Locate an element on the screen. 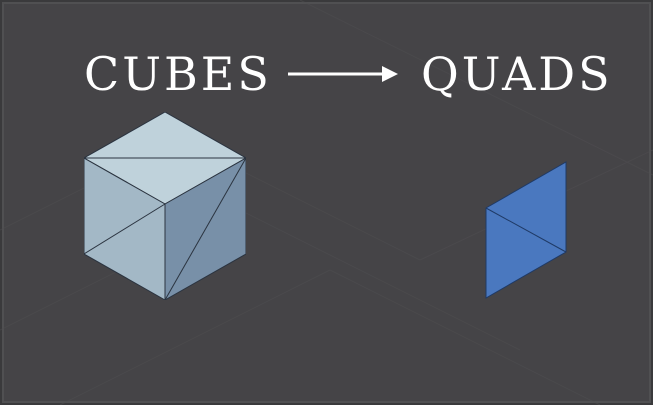 This screenshot has width=653, height=405. right-arrow-icon is located at coordinates (343, 74).